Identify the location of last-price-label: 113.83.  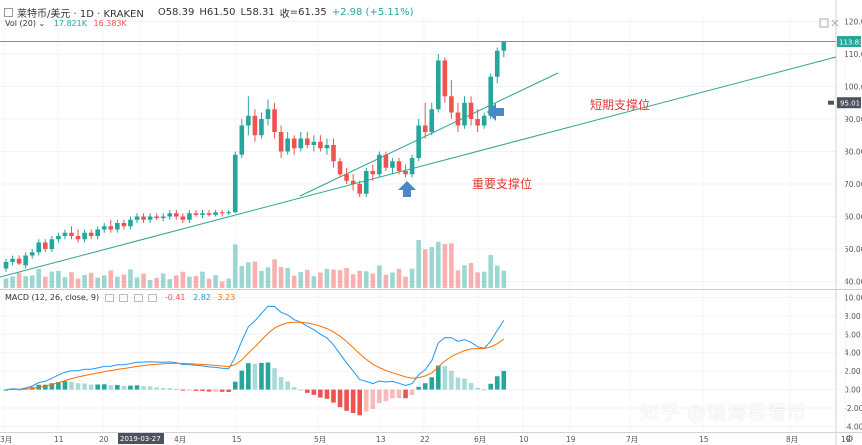
(850, 43).